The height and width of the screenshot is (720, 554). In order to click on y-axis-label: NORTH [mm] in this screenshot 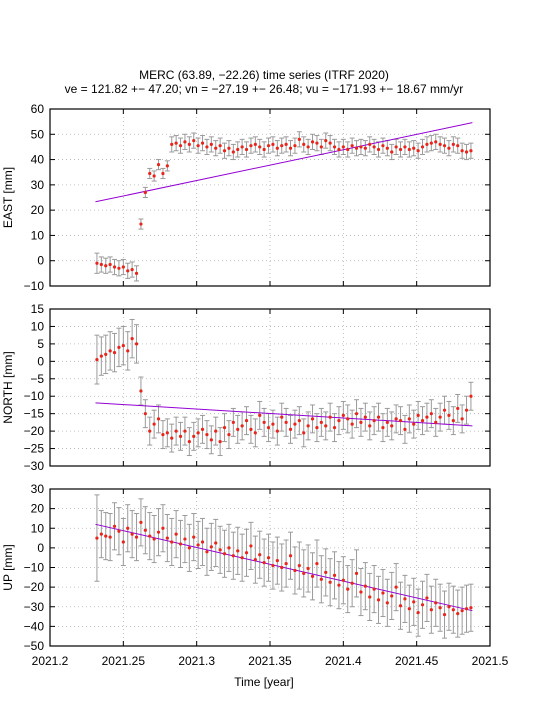, I will do `click(8, 387)`.